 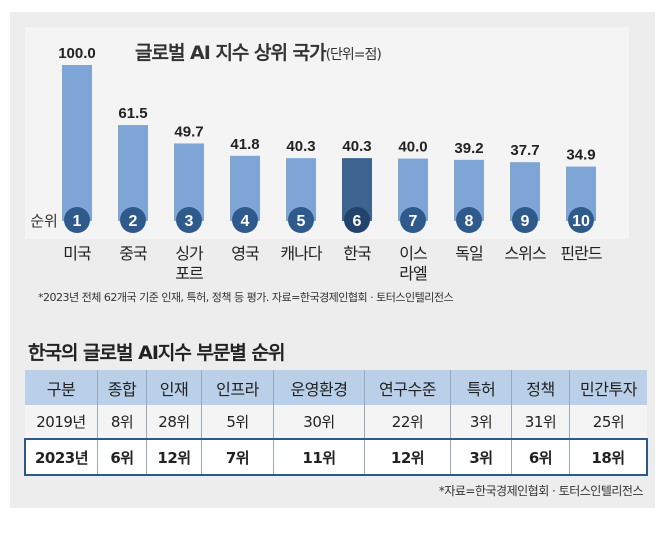 What do you see at coordinates (133, 253) in the screenshot?
I see `category-label: 중국` at bounding box center [133, 253].